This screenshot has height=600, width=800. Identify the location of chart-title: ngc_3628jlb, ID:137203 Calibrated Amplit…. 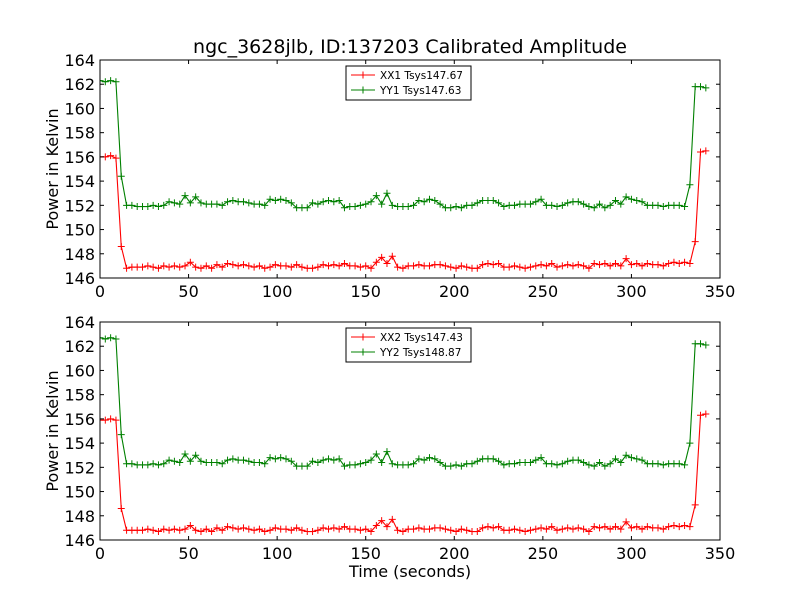
(410, 47).